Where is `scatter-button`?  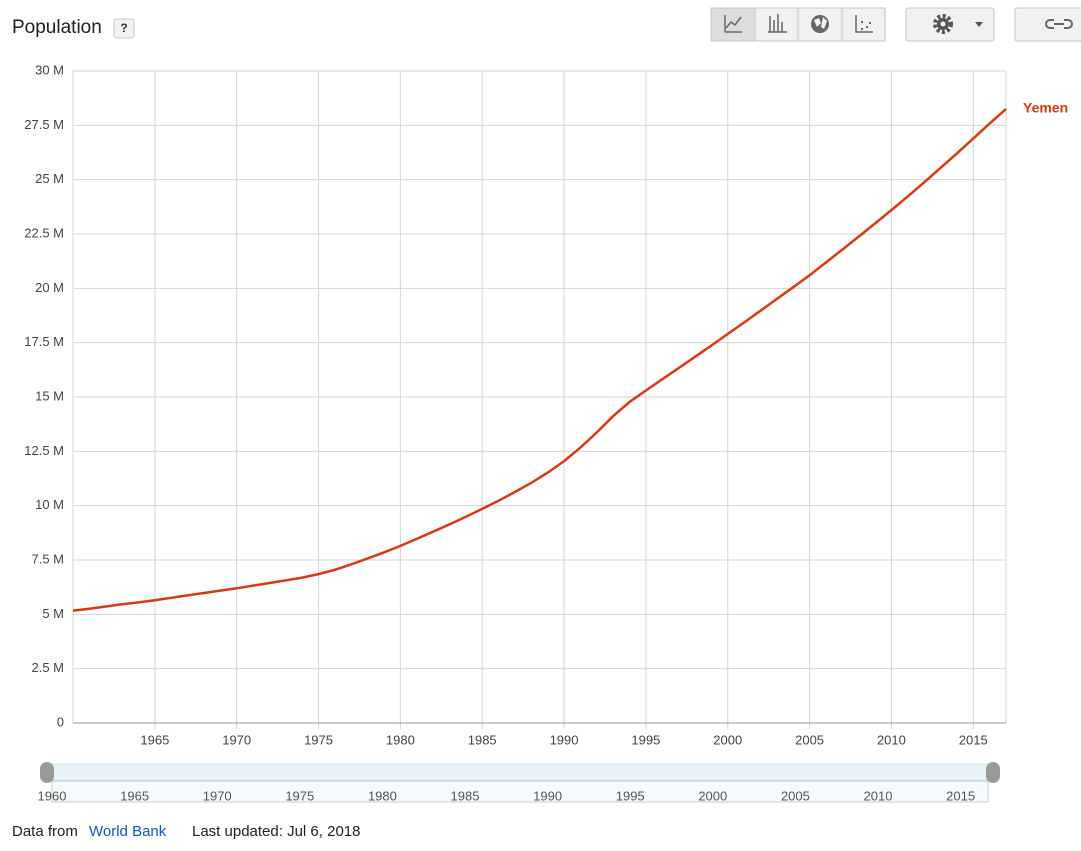 scatter-button is located at coordinates (863, 24).